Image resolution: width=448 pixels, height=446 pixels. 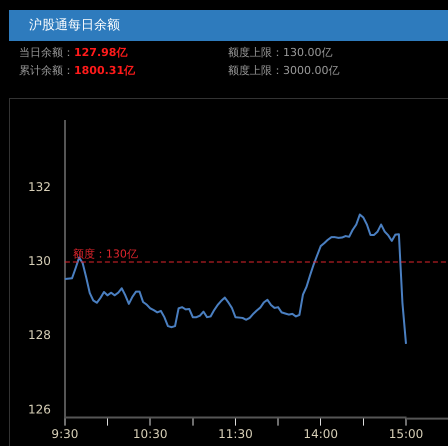 What do you see at coordinates (406, 433) in the screenshot?
I see `x-tick-label: 15:00` at bounding box center [406, 433].